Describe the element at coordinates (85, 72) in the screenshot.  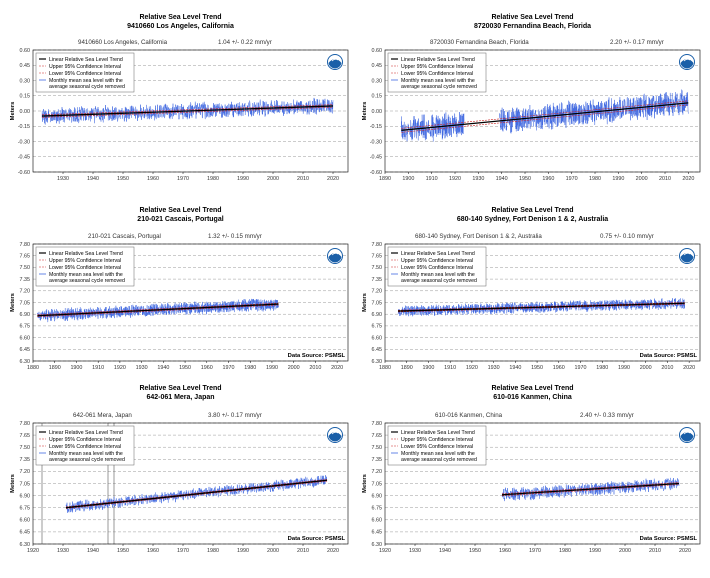
I see `legend-box` at that location.